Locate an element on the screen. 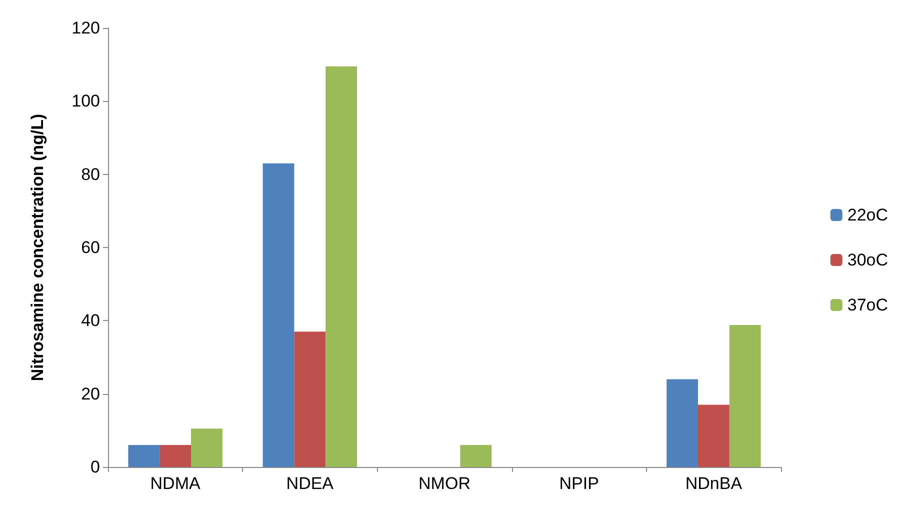 Image resolution: width=911 pixels, height=520 pixels. y-tick-label: 60 is located at coordinates (90, 247).